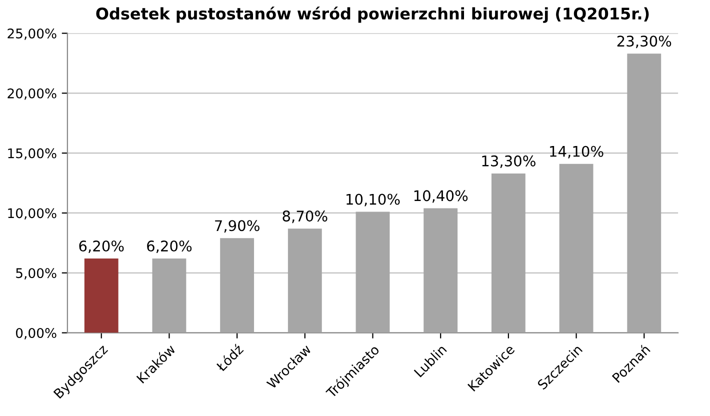 The width and height of the screenshot is (710, 416). What do you see at coordinates (32, 154) in the screenshot?
I see `y-tick-label: 15,00%` at bounding box center [32, 154].